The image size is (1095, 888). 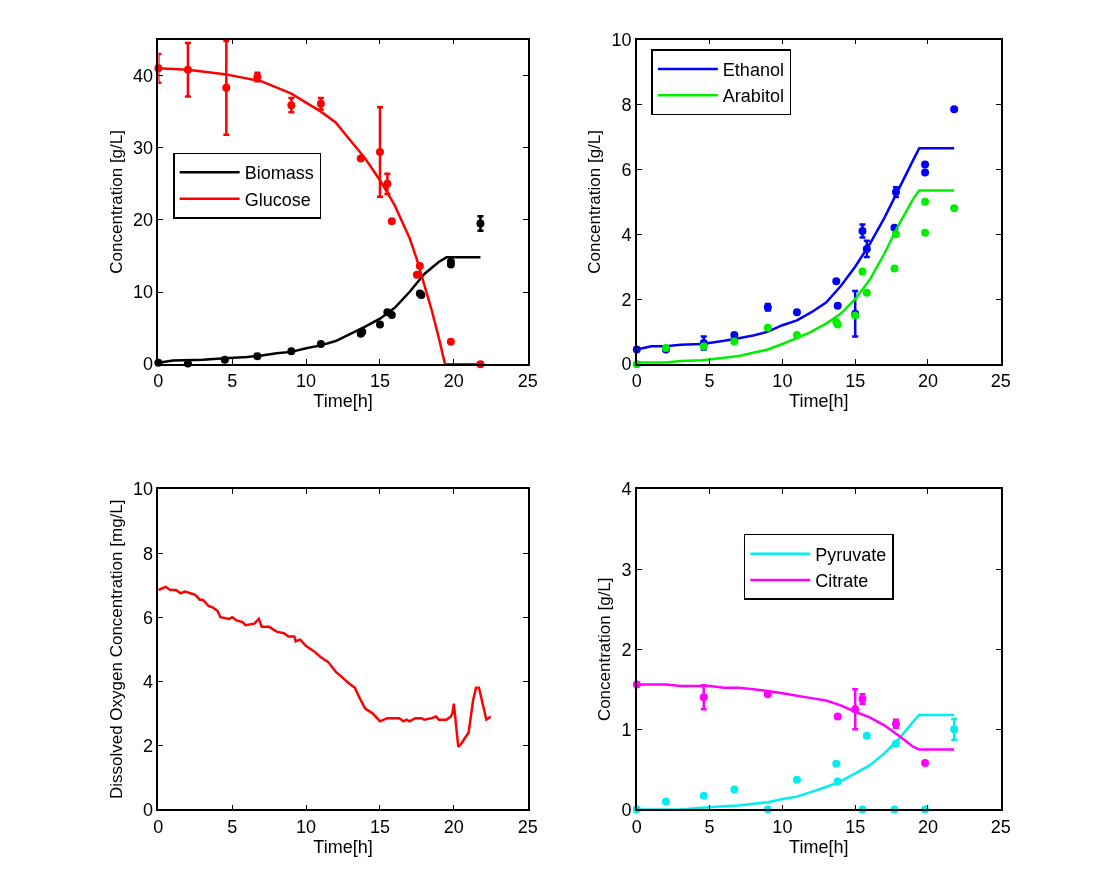 What do you see at coordinates (143, 75) in the screenshot?
I see `y-tick-label: 40` at bounding box center [143, 75].